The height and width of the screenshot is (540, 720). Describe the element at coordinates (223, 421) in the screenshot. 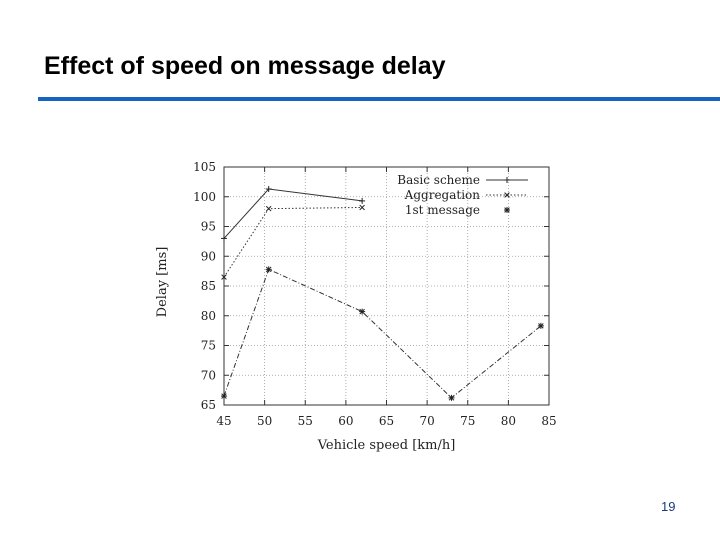

I see `x-tick-label: 45` at that location.